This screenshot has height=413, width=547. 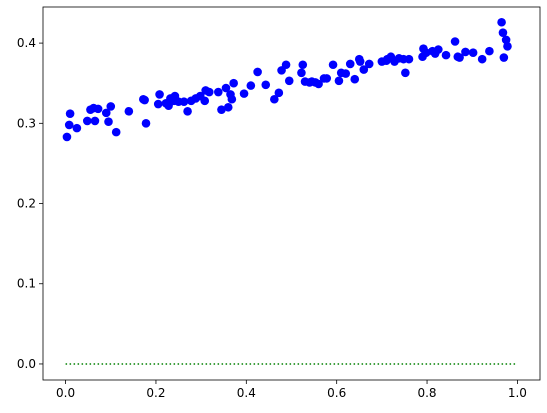 I want to click on y-tick-label: 0.0, so click(x=26, y=364).